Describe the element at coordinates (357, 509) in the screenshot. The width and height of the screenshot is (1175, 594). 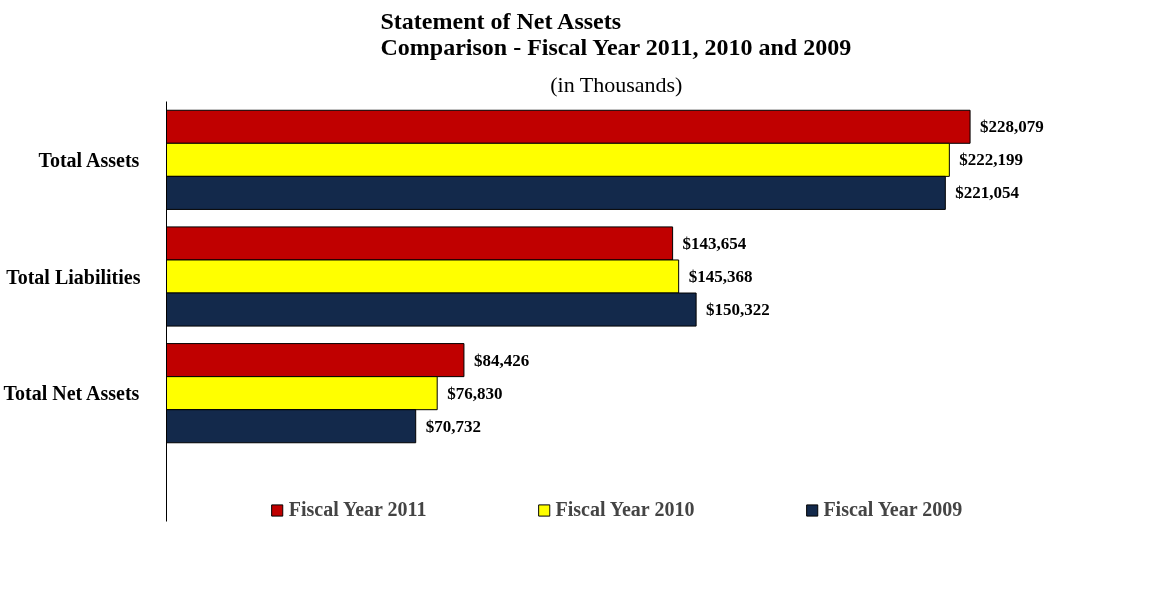
I see `legend-label: Fiscal Year 2011` at that location.